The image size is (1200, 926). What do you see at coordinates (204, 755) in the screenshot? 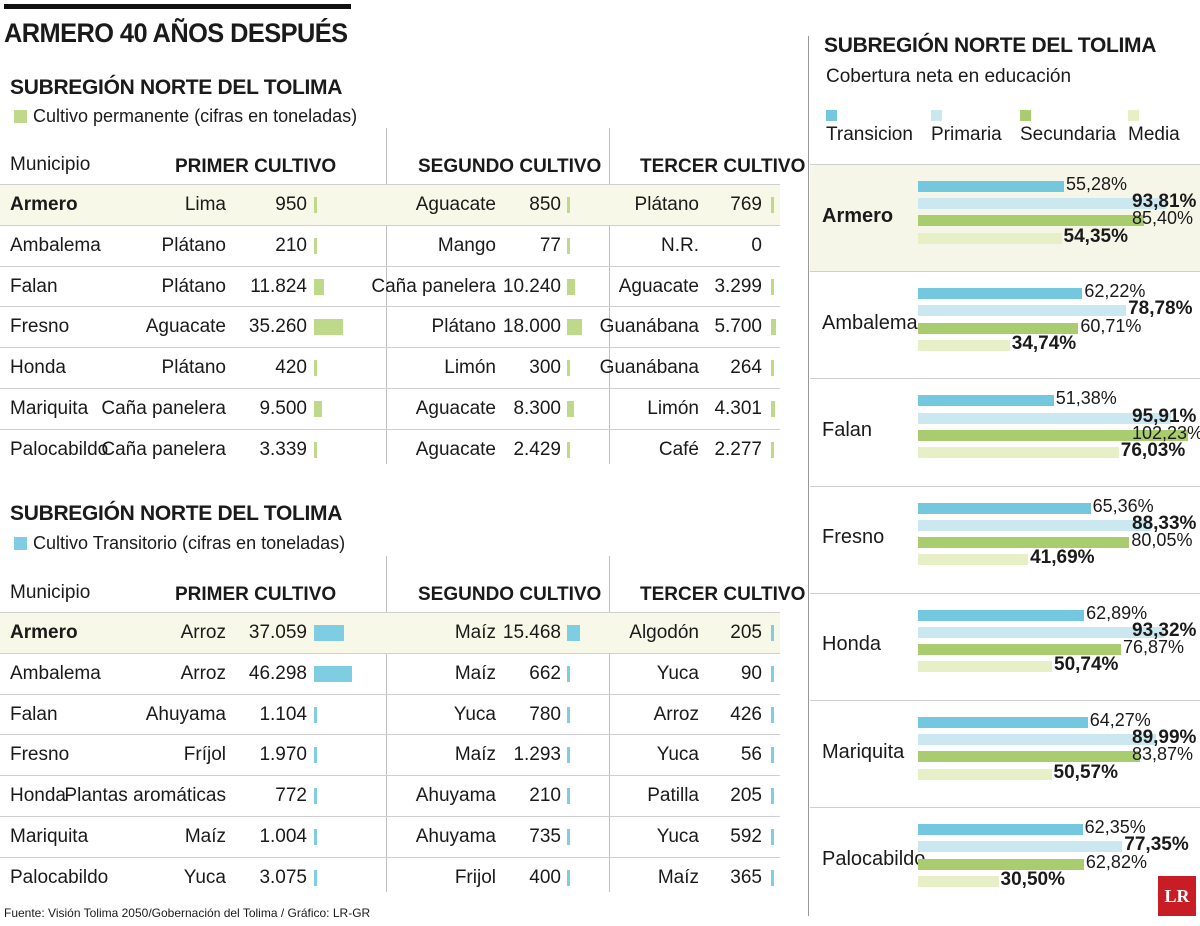
I see `crop-name: Fríjol` at bounding box center [204, 755].